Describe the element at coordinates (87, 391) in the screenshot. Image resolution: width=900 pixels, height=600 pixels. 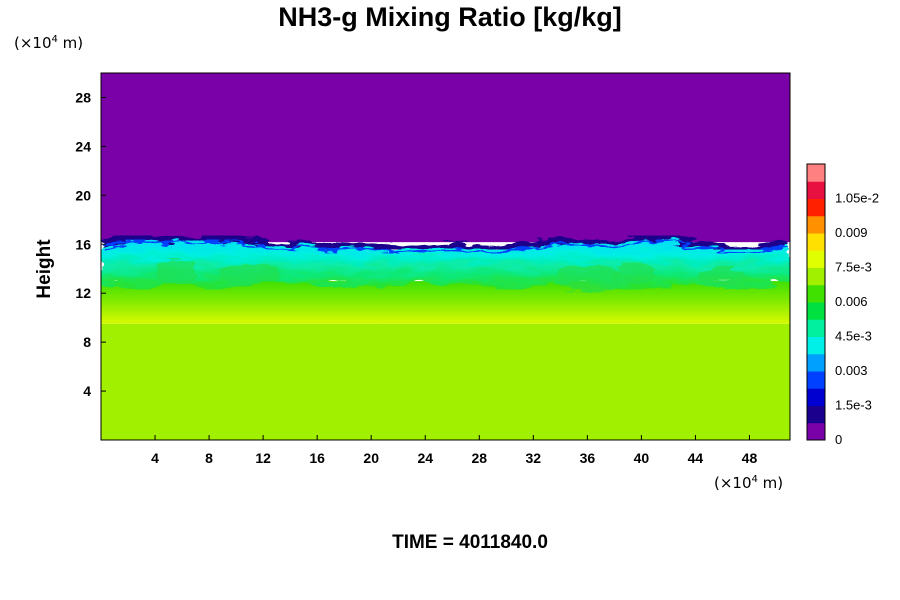
I see `y-tick-label: 4` at that location.